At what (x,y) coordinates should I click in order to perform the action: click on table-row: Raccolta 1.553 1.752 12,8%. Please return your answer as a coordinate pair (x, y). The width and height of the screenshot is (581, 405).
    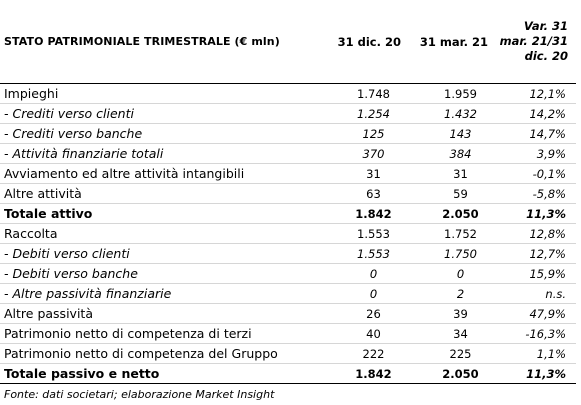
    Looking at the image, I should click on (288, 233).